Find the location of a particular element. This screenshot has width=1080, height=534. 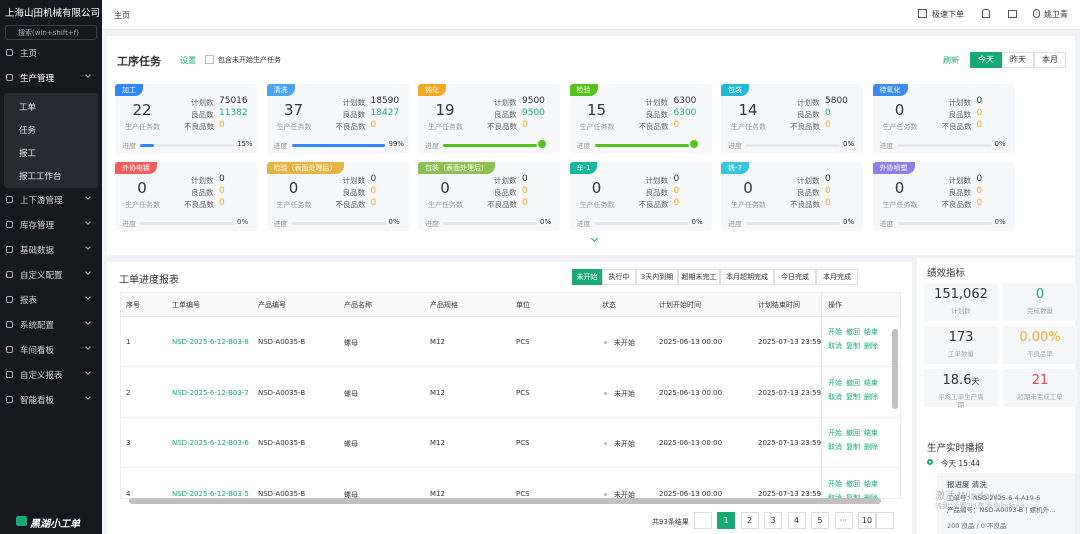

page-button: ··· is located at coordinates (843, 520).